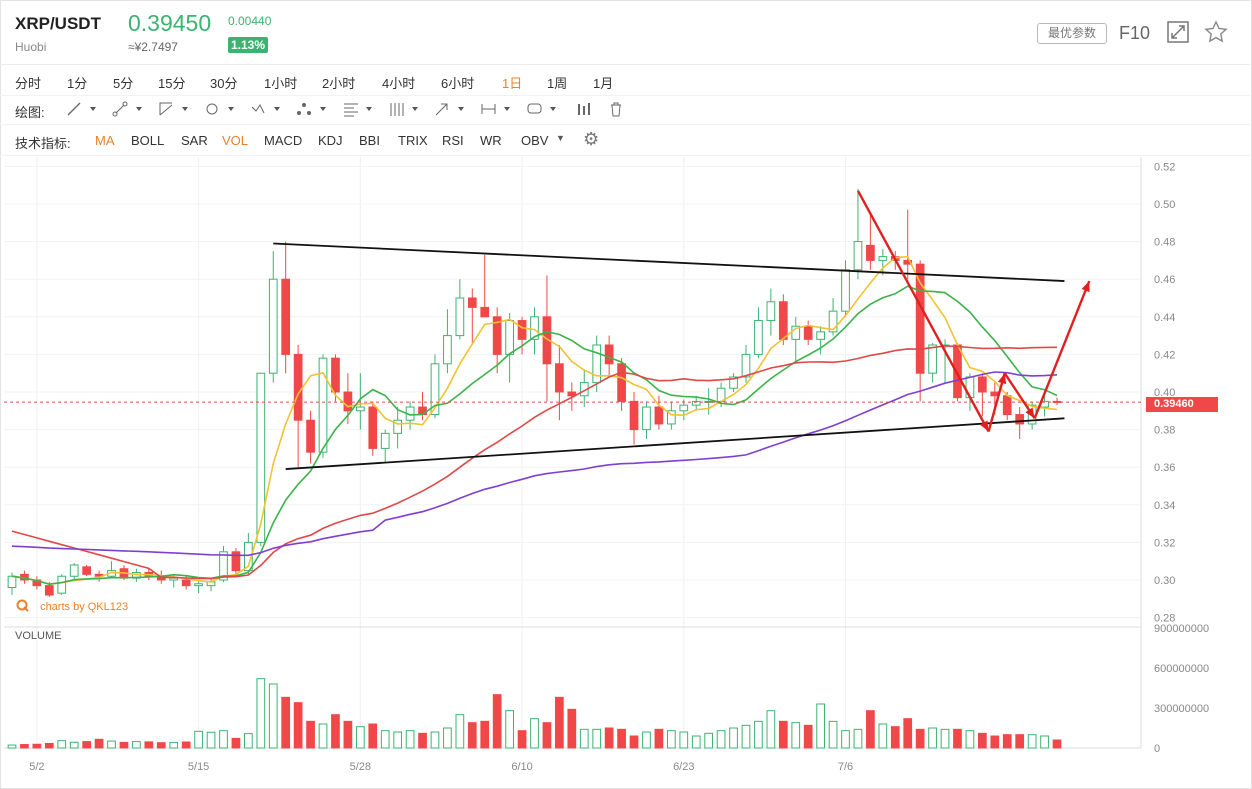  Describe the element at coordinates (1181, 709) in the screenshot. I see `volume-tick-label: 300000000` at that location.